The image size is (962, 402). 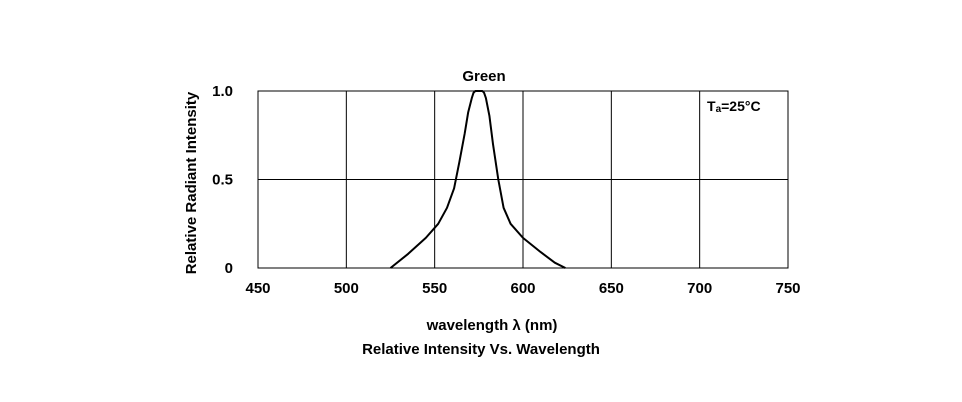 I want to click on y-tick-label-0-5: 0.5, so click(x=222, y=180).